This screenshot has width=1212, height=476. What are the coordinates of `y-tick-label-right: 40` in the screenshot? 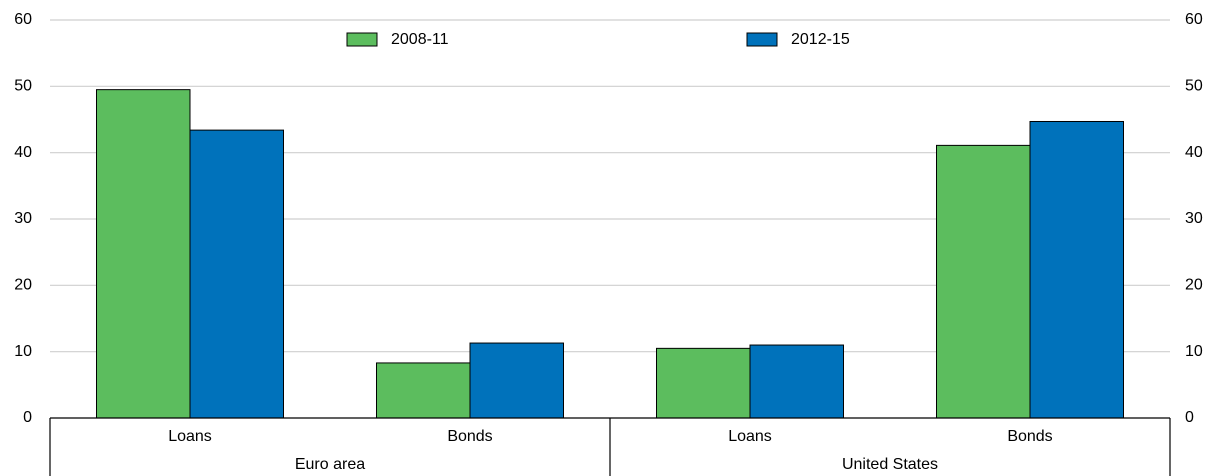 It's located at (1194, 152).